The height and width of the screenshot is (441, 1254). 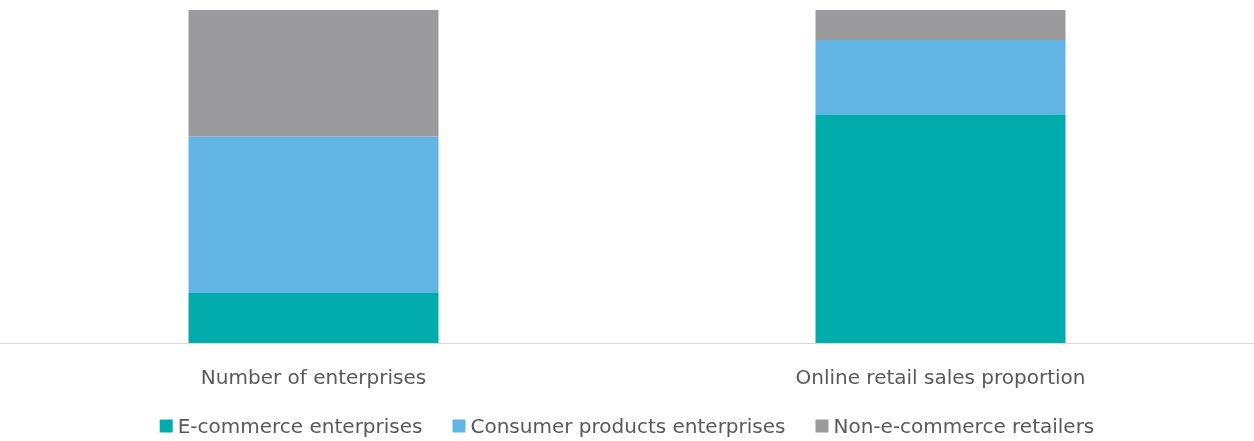 I want to click on x-tick-label: Online retail sales proportion, so click(x=940, y=377).